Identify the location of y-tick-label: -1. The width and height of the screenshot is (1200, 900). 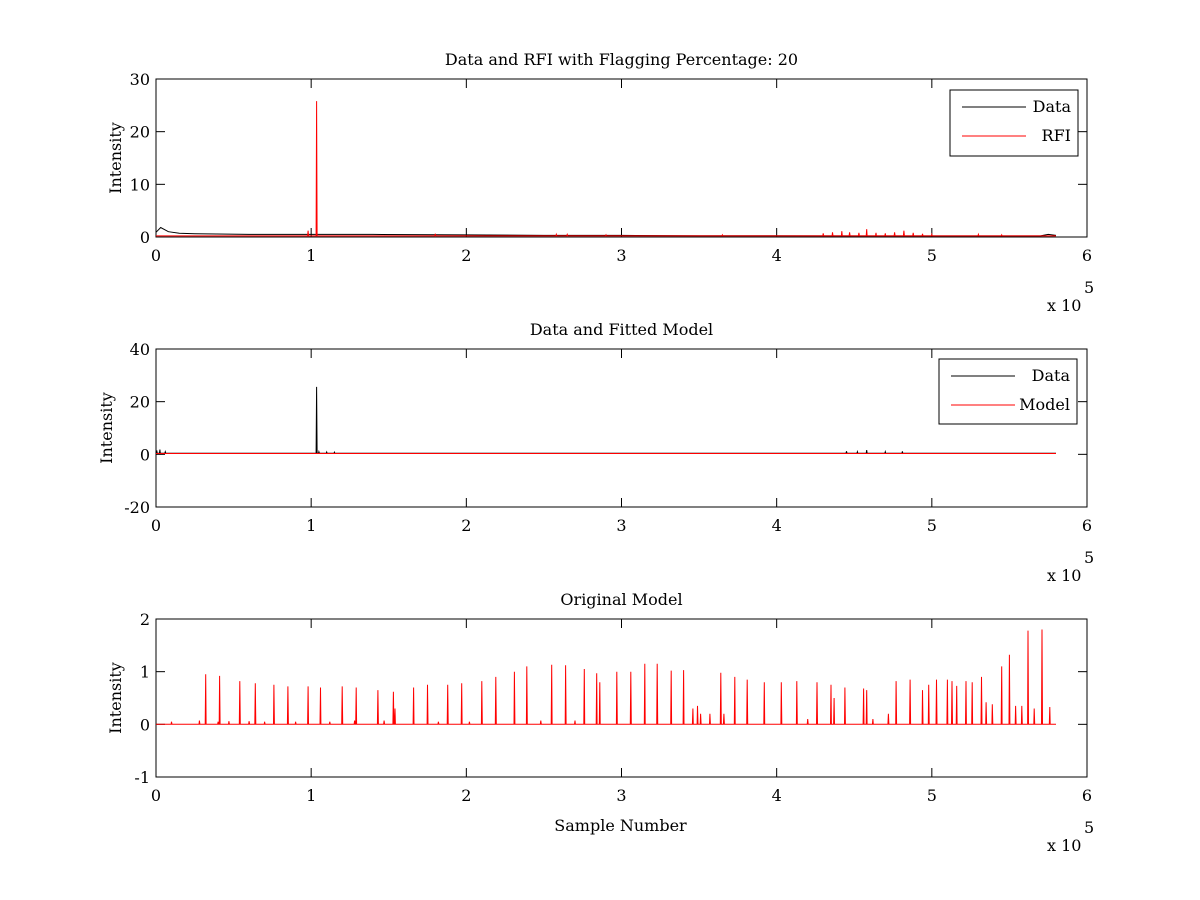
(142, 777).